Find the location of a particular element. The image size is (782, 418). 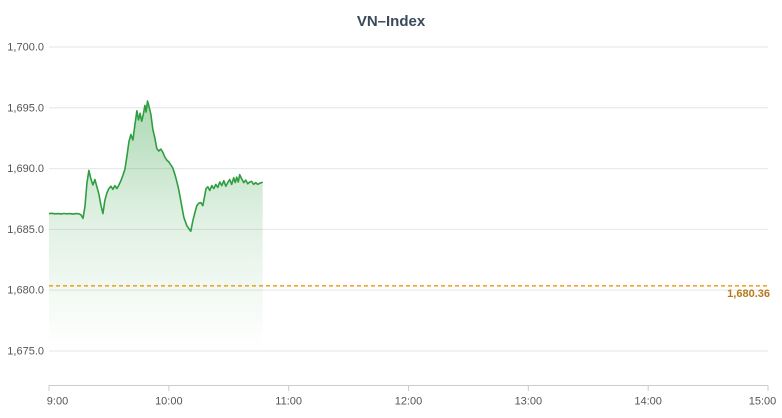

x-axis-tick-label: 14:00 is located at coordinates (648, 402).